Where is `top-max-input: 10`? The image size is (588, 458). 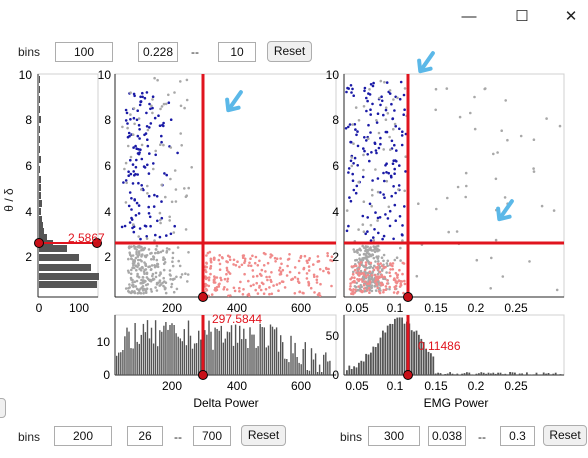
top-max-input: 10 is located at coordinates (237, 52).